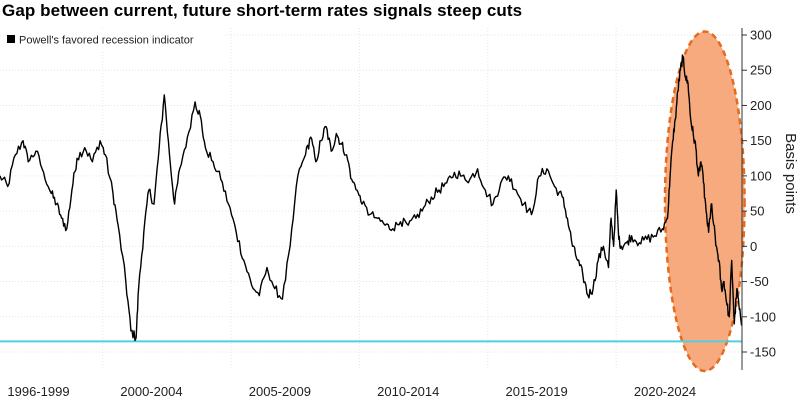 This screenshot has height=400, width=800. Describe the element at coordinates (761, 35) in the screenshot. I see `y-tick-label: 300` at that location.